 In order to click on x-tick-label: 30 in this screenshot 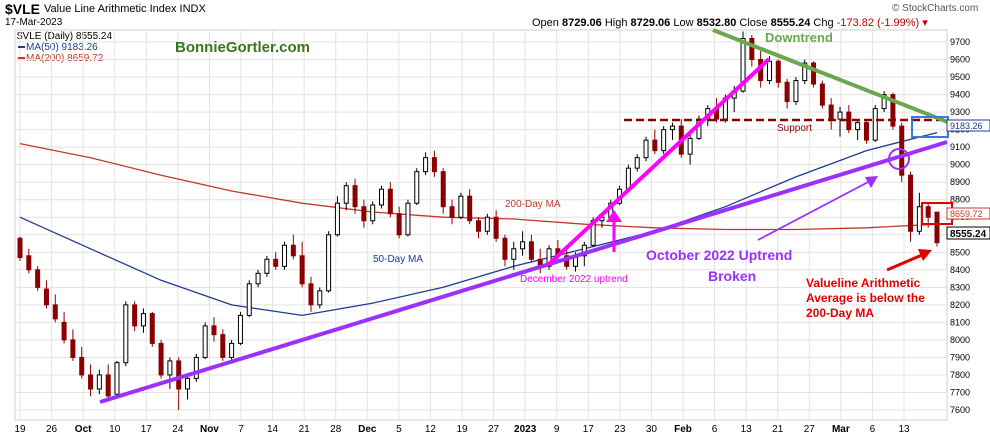, I will do `click(652, 429)`.